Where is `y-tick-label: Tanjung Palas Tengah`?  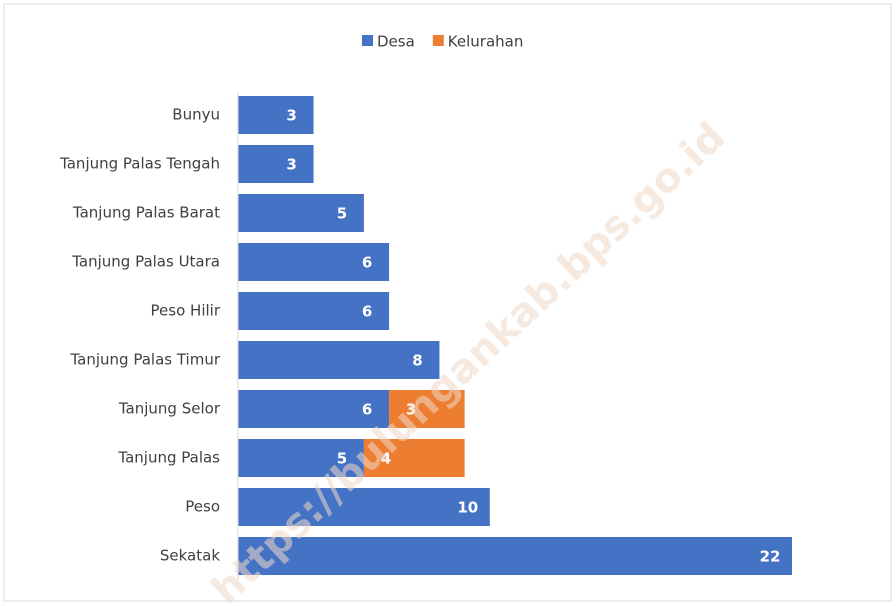 y-tick-label: Tanjung Palas Tengah is located at coordinates (139, 164).